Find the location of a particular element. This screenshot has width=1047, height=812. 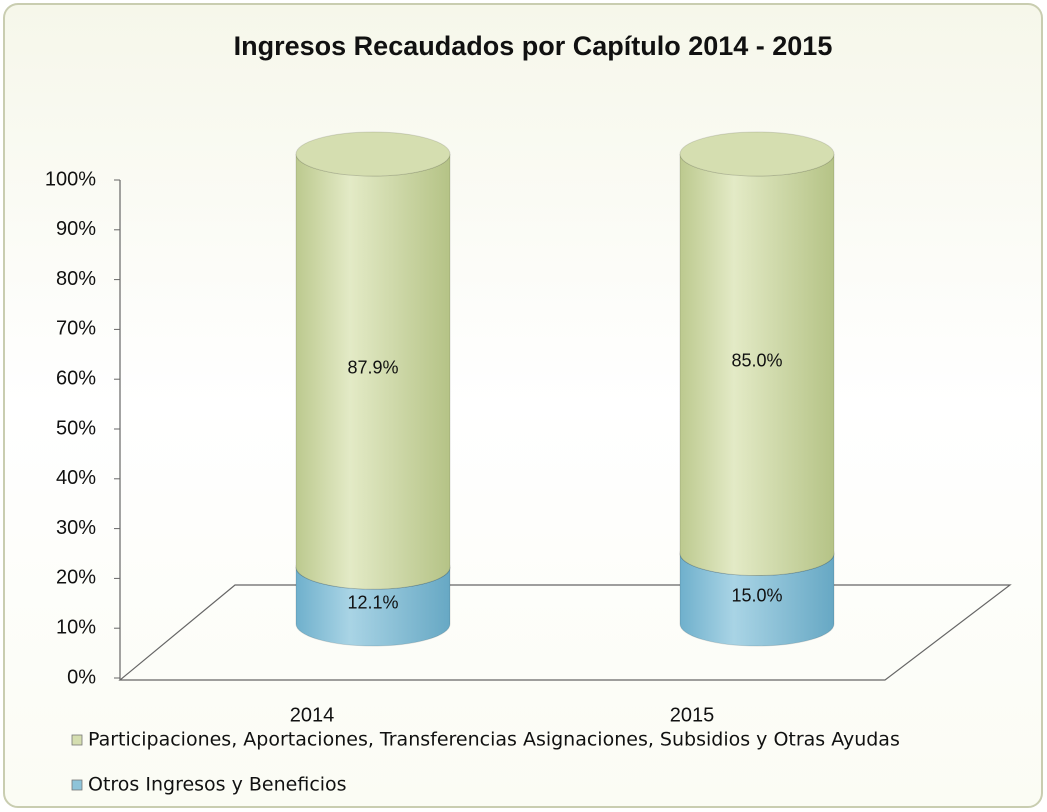

data-label: 87.9% is located at coordinates (372, 367).